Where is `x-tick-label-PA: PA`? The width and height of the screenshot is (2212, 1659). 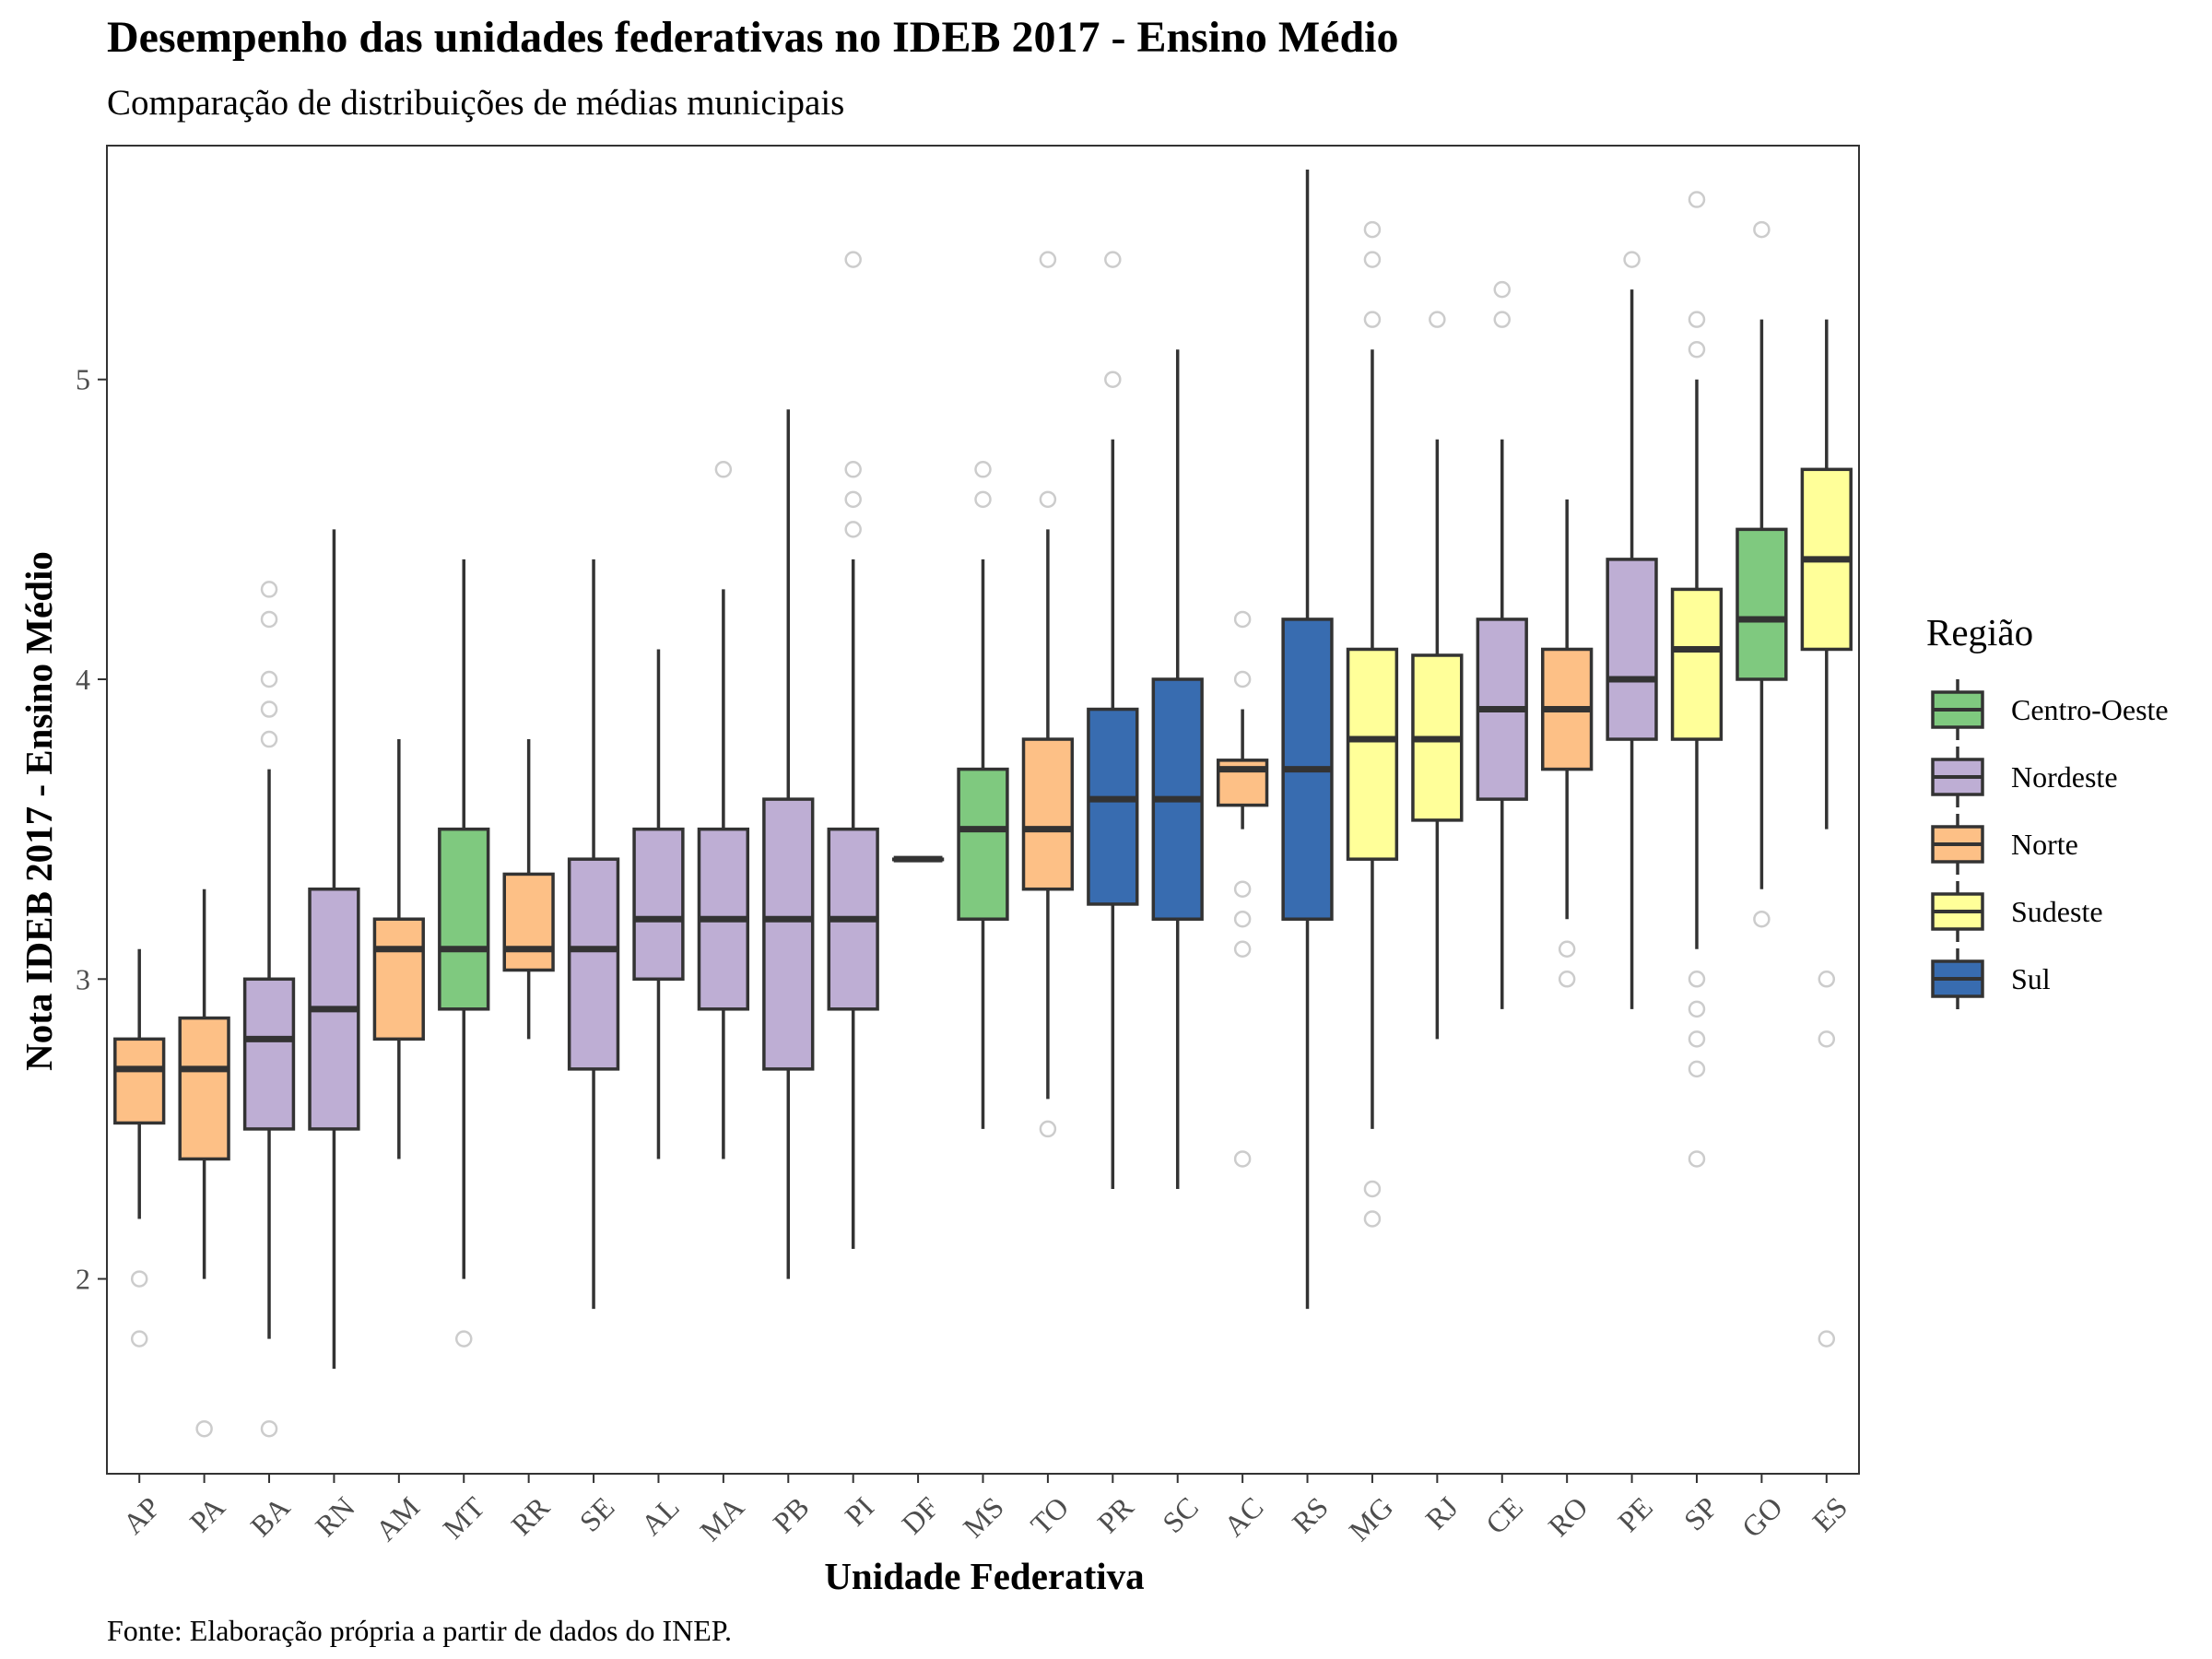 x-tick-label-PA: PA is located at coordinates (207, 1514).